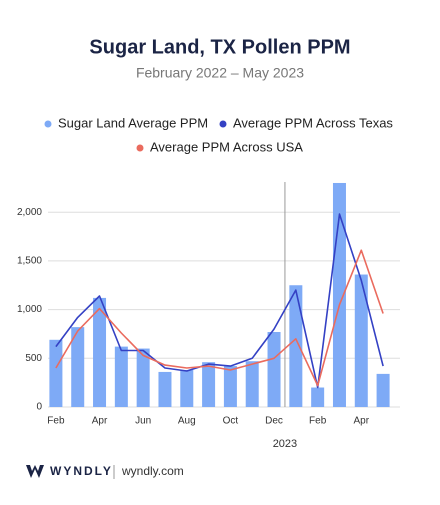 The width and height of the screenshot is (440, 505). I want to click on y-tick-label: 500, so click(33, 358).